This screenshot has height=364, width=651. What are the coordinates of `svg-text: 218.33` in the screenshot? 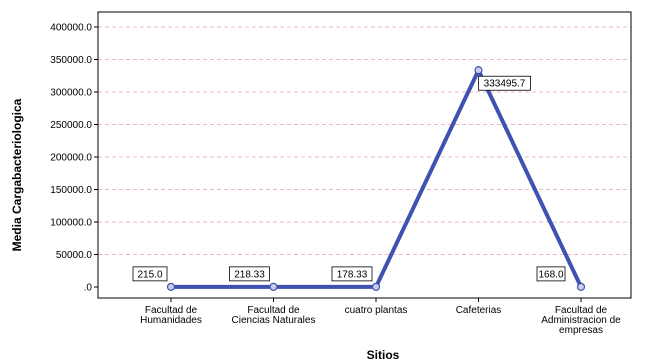 It's located at (249, 274).